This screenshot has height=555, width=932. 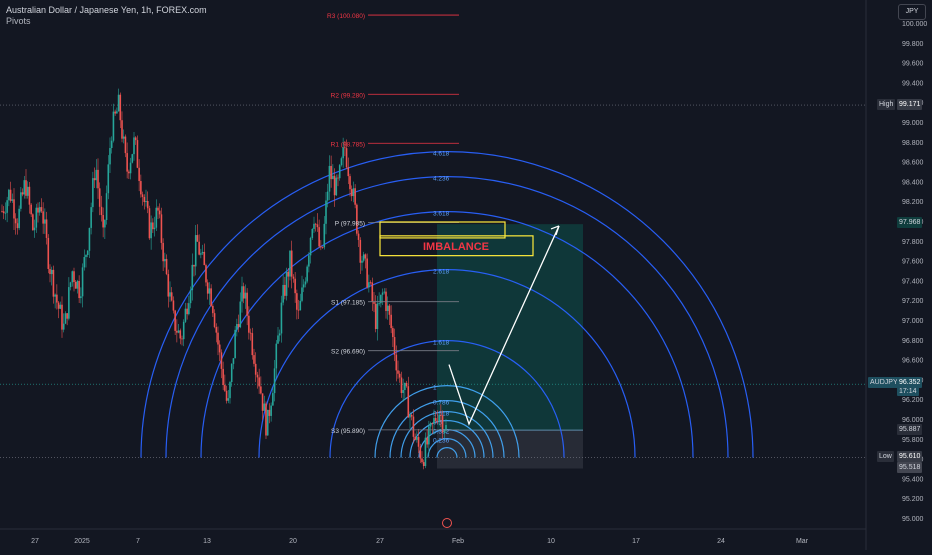 I want to click on price-axis-tick: 97.800, so click(x=913, y=242).